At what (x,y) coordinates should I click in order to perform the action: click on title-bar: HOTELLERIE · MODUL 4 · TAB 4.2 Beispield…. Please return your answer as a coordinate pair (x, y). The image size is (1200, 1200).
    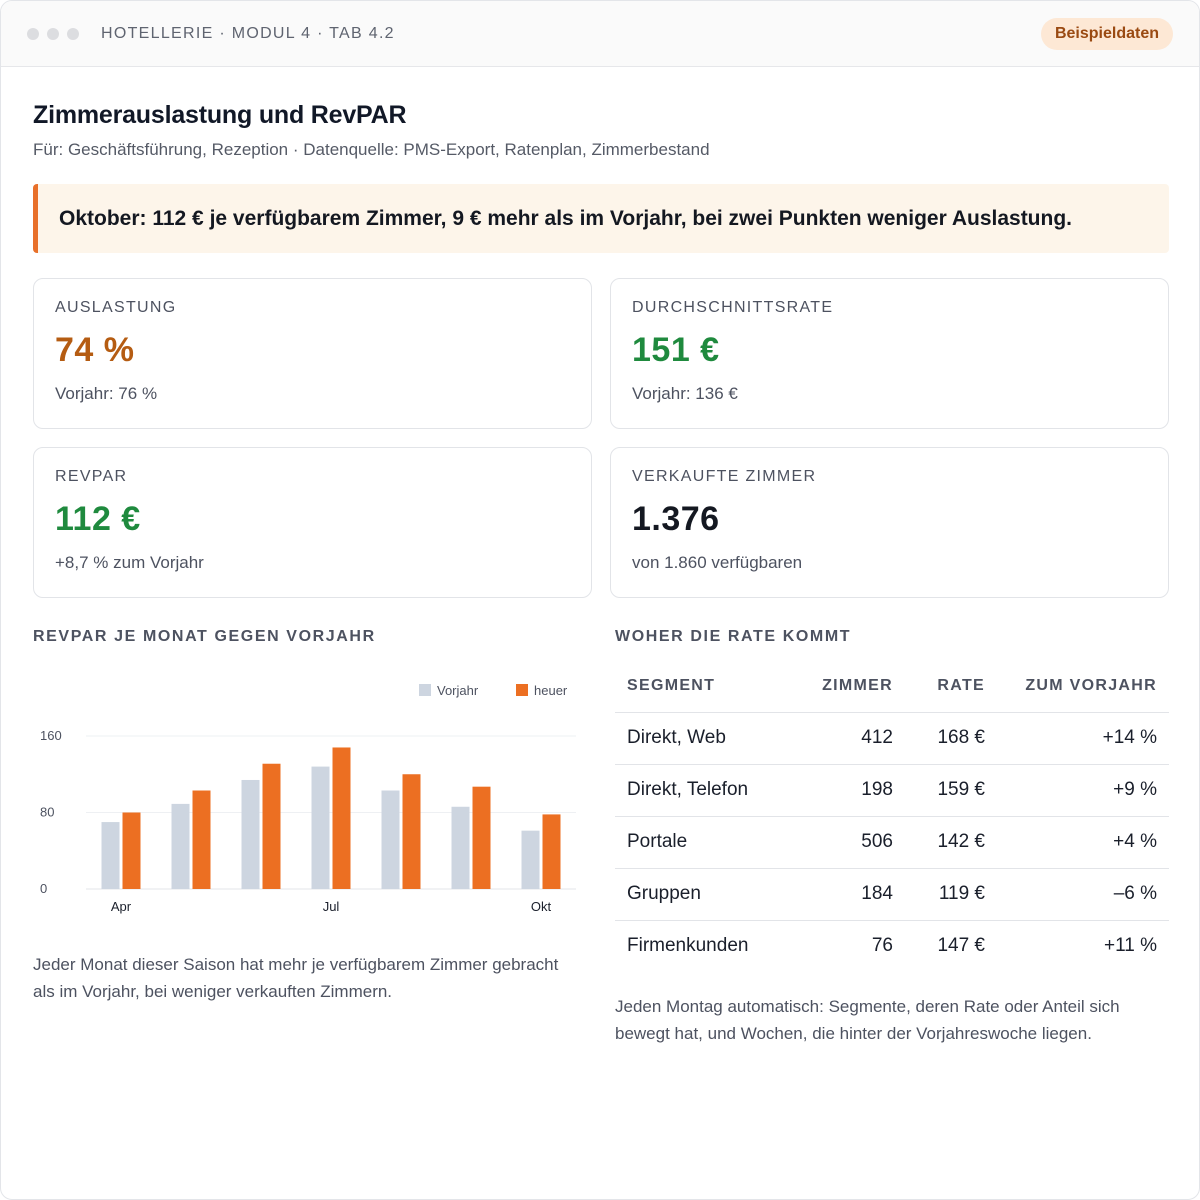
    Looking at the image, I should click on (600, 34).